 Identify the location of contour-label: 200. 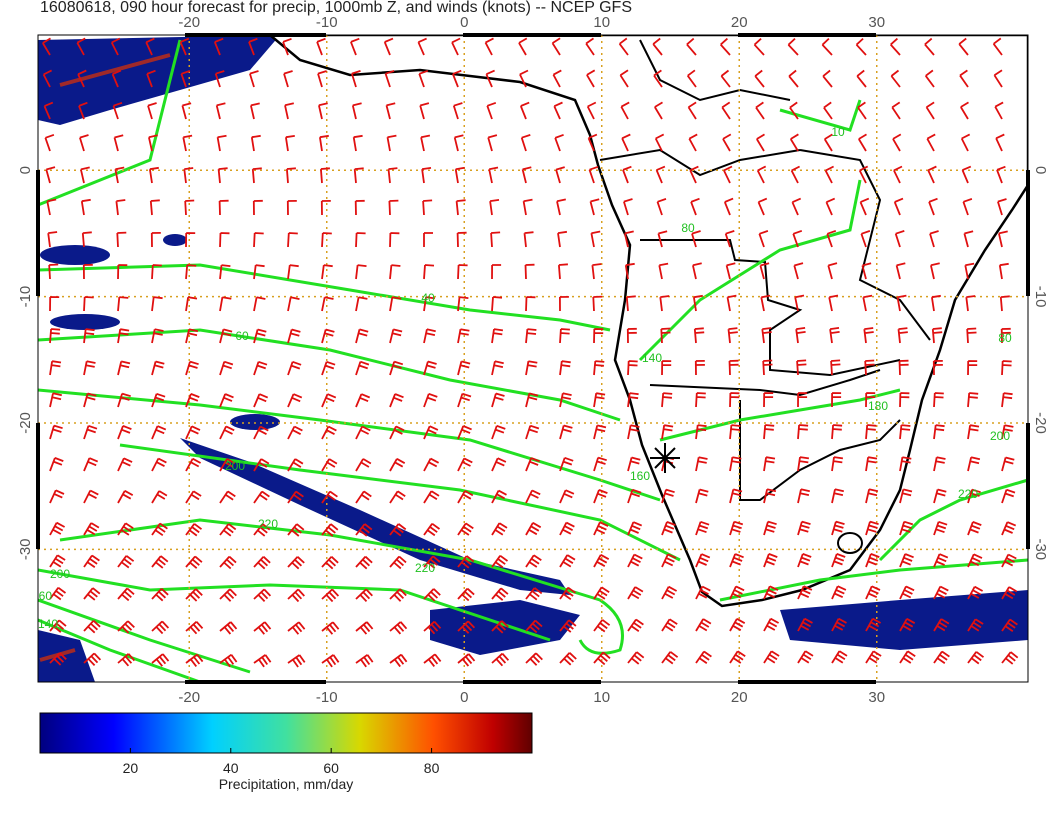
(1000, 436).